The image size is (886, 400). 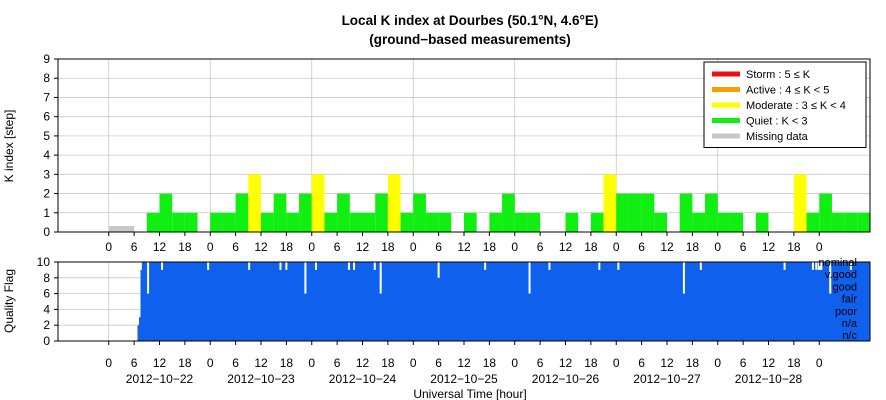 What do you see at coordinates (777, 137) in the screenshot?
I see `legend-entry: Missing data` at bounding box center [777, 137].